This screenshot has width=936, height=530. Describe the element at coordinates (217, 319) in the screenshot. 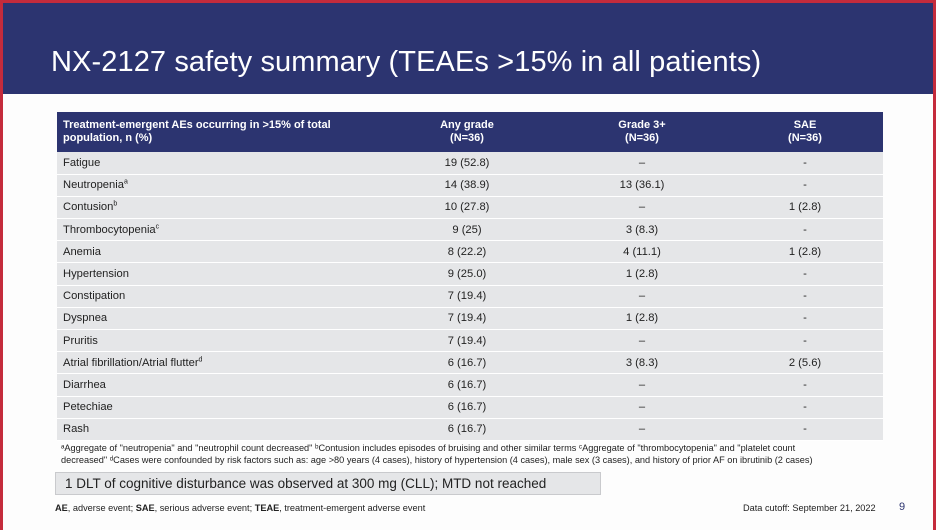

I see `cell-ae: Dyspnea` at that location.